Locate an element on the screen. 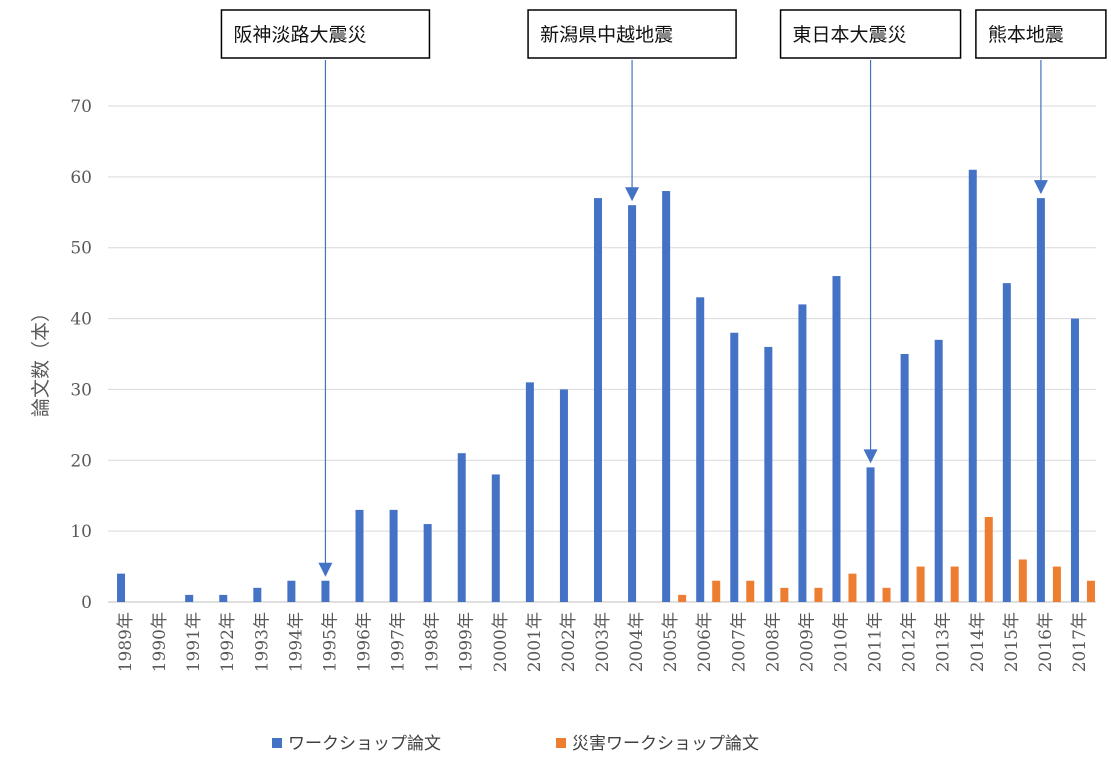 This screenshot has height=774, width=1111. x-tick-label: 2002年 is located at coordinates (569, 642).